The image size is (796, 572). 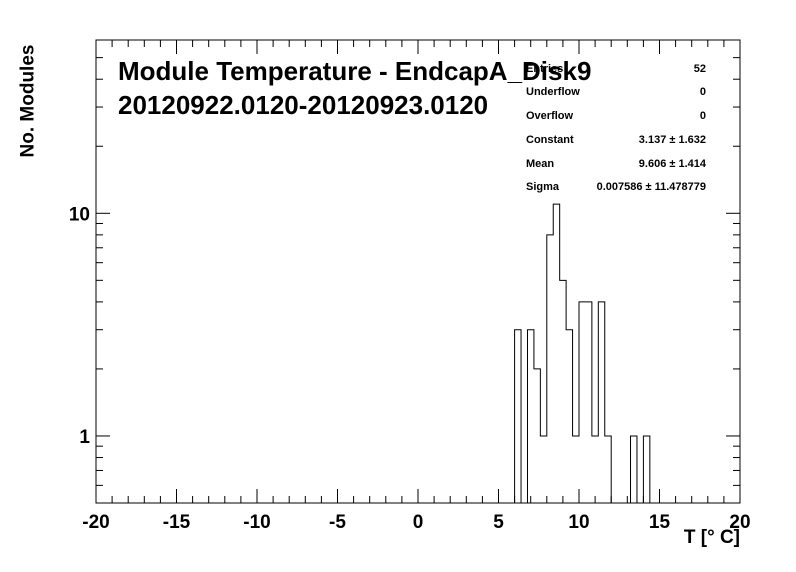 What do you see at coordinates (553, 92) in the screenshot?
I see `stat-label: Underflow` at bounding box center [553, 92].